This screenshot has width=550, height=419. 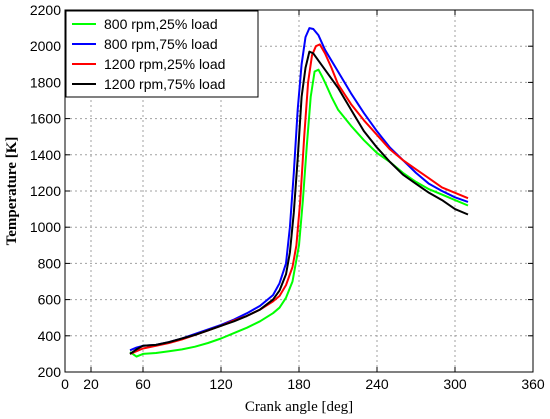 I want to click on y-tick-label: 2200, so click(x=45, y=10).